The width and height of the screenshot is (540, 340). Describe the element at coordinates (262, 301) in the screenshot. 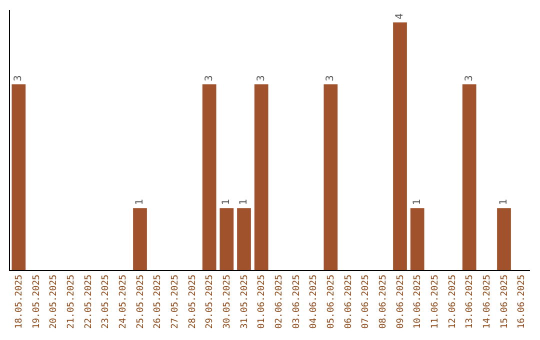

I see `x-tick-label: 01.06.2025` at that location.